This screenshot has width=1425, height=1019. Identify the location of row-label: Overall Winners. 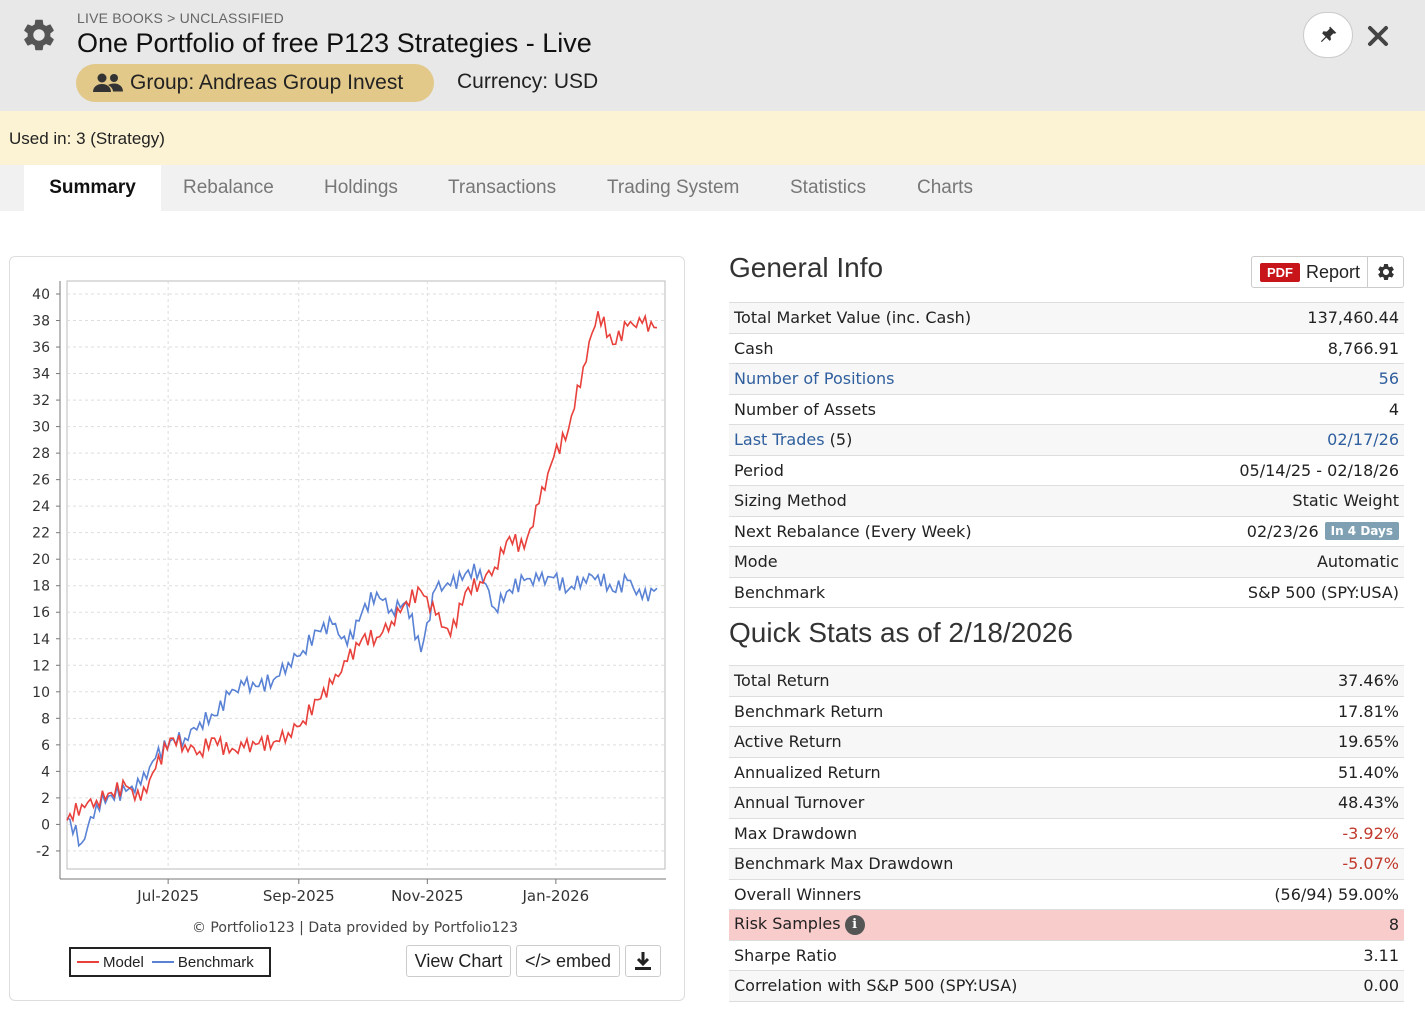
(960, 894).